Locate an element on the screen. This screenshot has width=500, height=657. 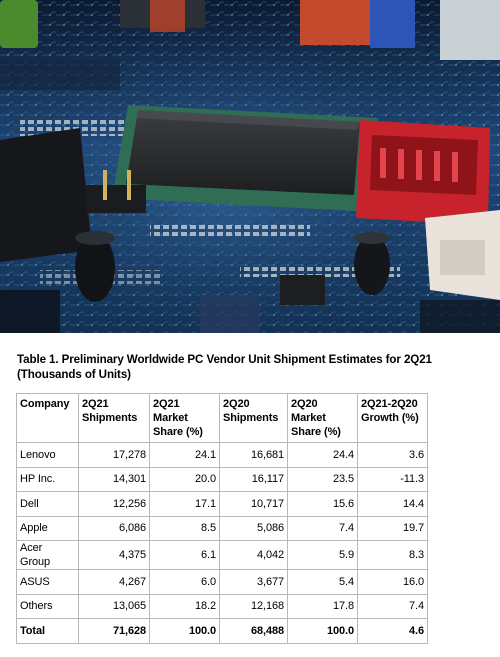
cell-2q20-shipments: 5,086 is located at coordinates (253, 528).